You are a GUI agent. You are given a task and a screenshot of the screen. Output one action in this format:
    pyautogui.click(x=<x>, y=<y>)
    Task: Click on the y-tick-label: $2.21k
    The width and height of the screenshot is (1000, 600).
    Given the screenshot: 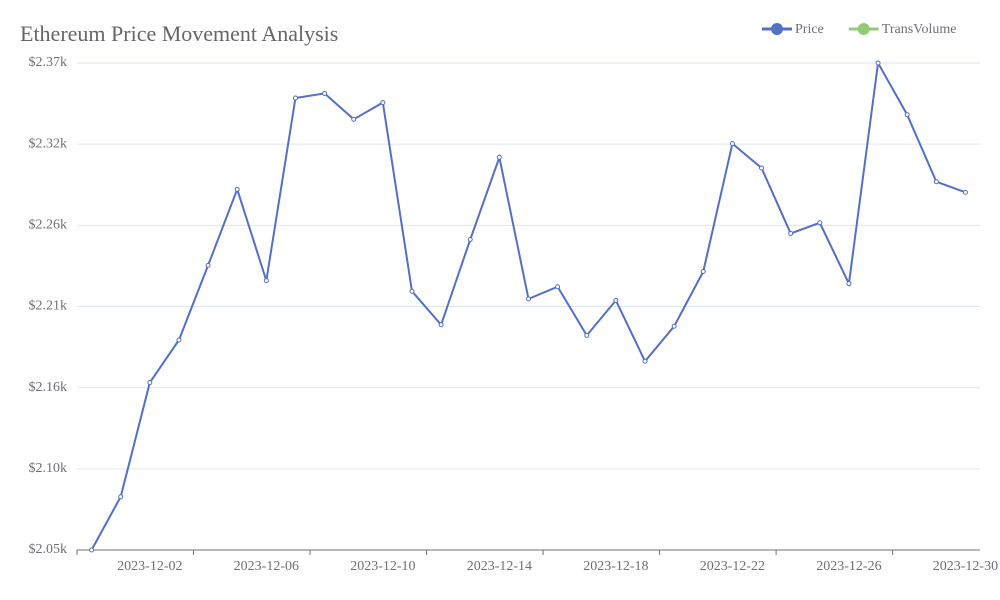 What is the action you would take?
    pyautogui.click(x=48, y=306)
    